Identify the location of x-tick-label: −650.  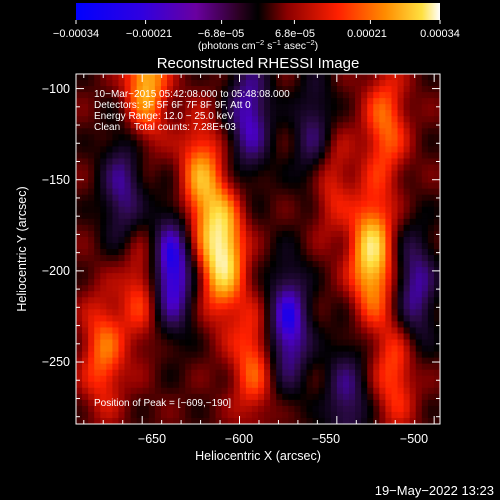
(152, 439).